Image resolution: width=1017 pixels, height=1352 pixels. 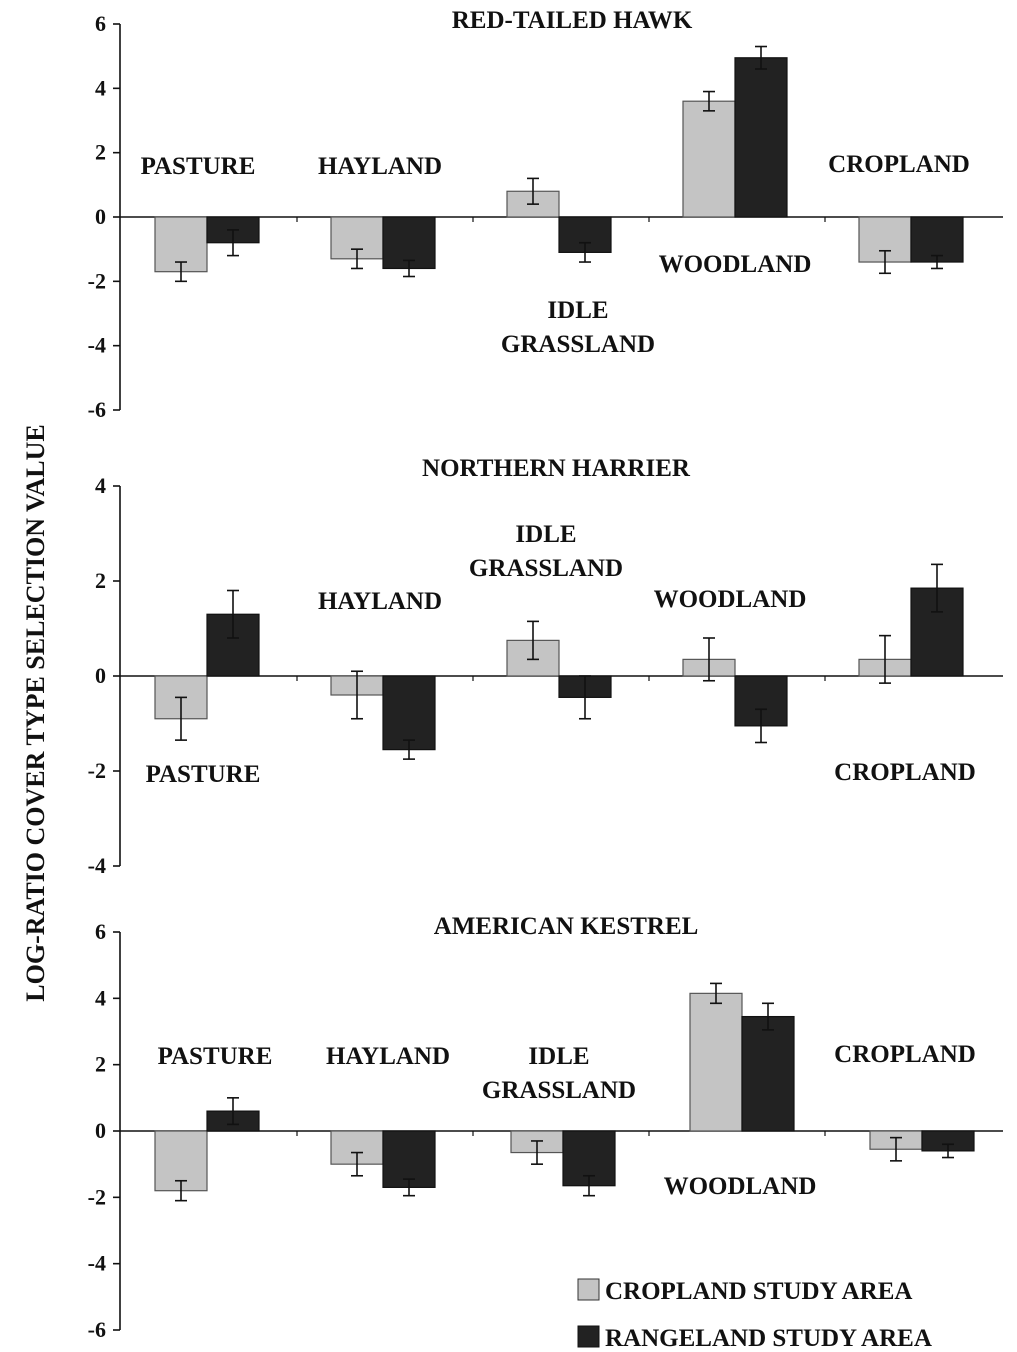 I want to click on panel-title: NORTHERN HARRIER, so click(x=556, y=468).